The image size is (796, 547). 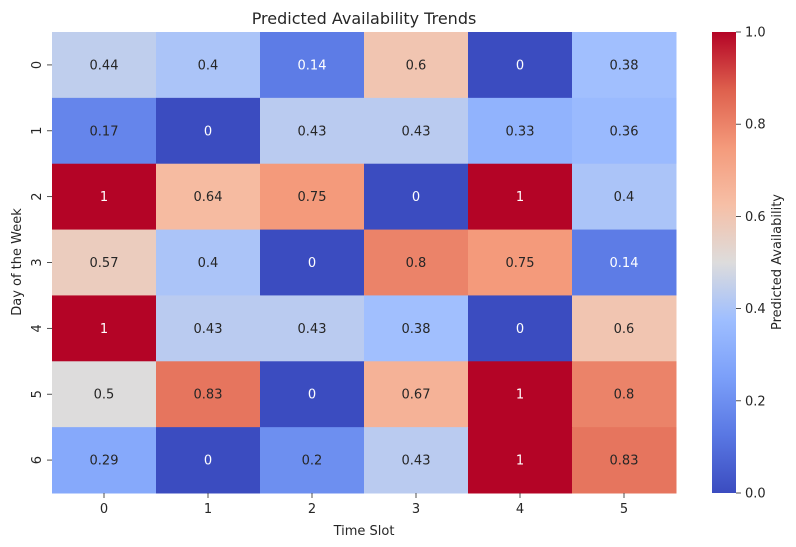 I want to click on x-tick-label: 1, so click(x=208, y=509).